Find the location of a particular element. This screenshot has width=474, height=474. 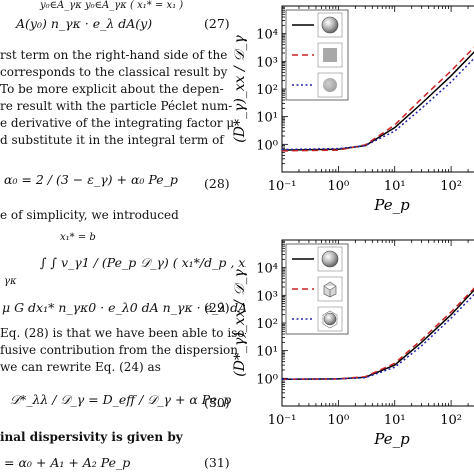

paragraph-line: fusive contribution from the dispersion is located at coordinates (119, 350).